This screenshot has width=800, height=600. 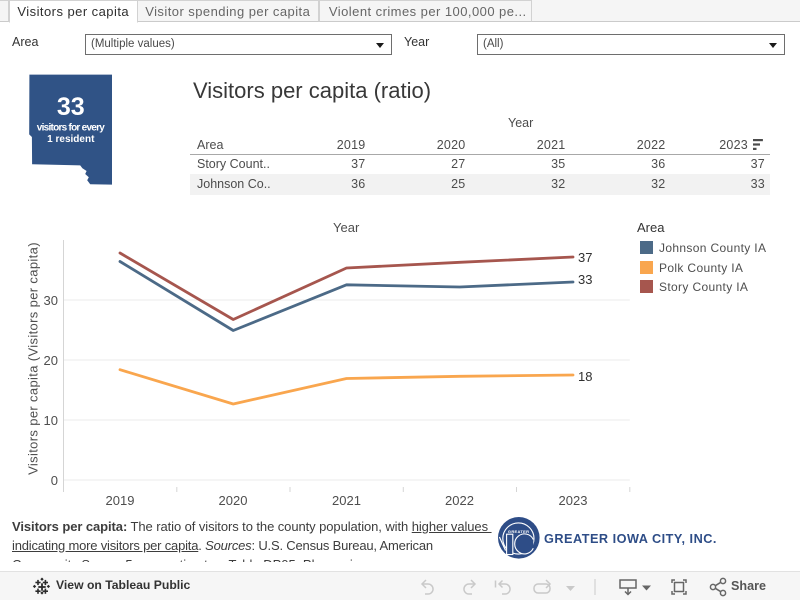 What do you see at coordinates (71, 128) in the screenshot?
I see `svg-text: visitors for every` at bounding box center [71, 128].